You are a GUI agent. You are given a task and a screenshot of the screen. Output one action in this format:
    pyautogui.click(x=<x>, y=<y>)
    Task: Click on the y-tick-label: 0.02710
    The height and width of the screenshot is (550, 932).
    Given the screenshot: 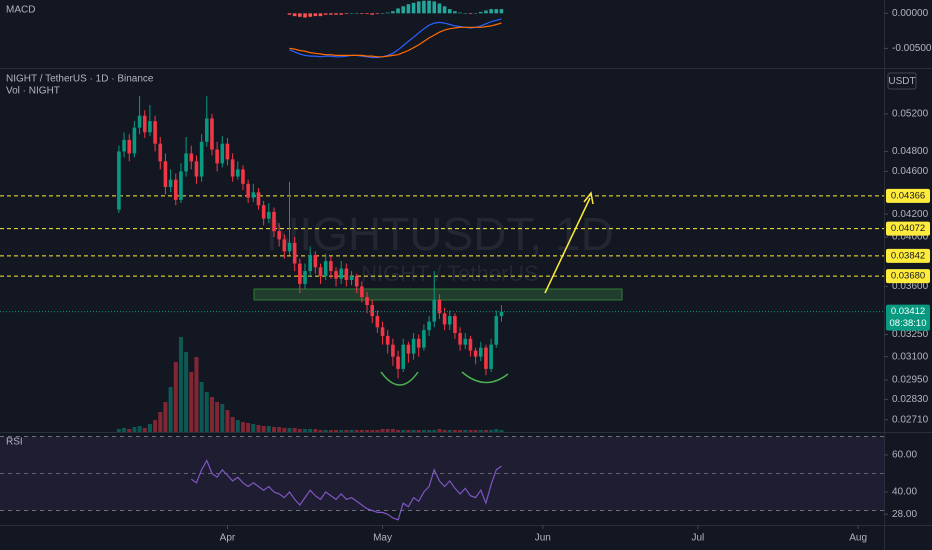 What is the action you would take?
    pyautogui.click(x=910, y=419)
    